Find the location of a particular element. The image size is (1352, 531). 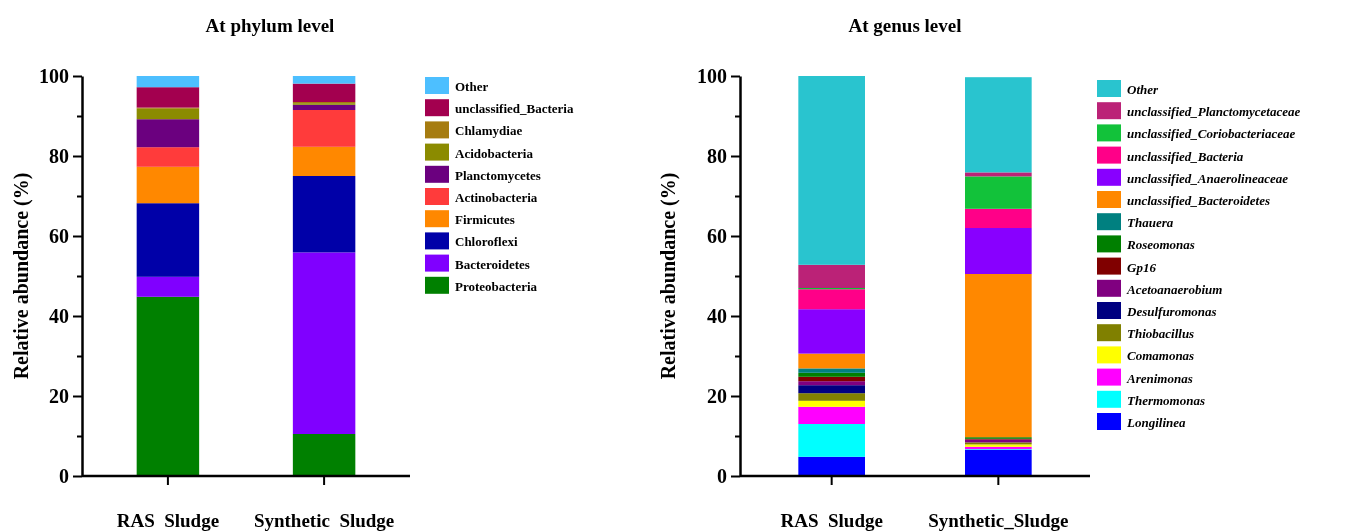

chart-title: At genus level is located at coordinates (905, 25).